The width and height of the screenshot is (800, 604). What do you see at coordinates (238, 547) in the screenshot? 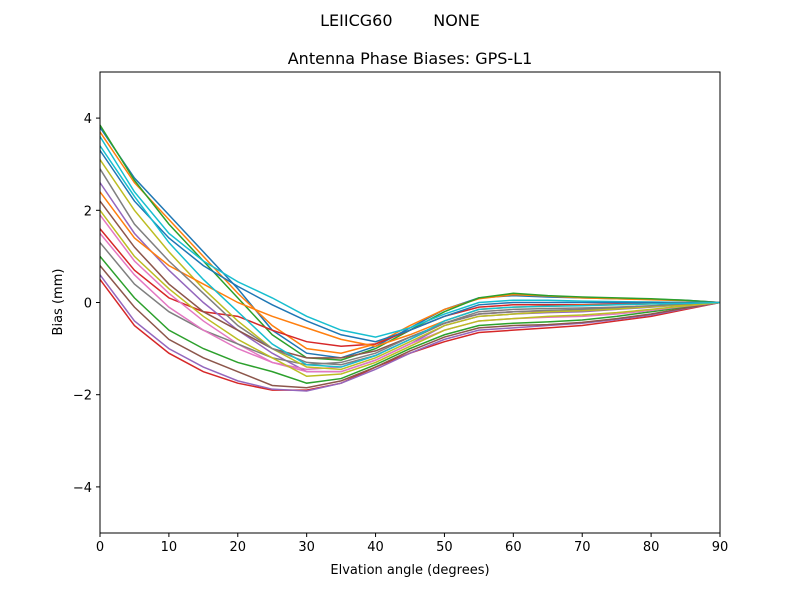
I see `x-tick-label: 20` at bounding box center [238, 547].